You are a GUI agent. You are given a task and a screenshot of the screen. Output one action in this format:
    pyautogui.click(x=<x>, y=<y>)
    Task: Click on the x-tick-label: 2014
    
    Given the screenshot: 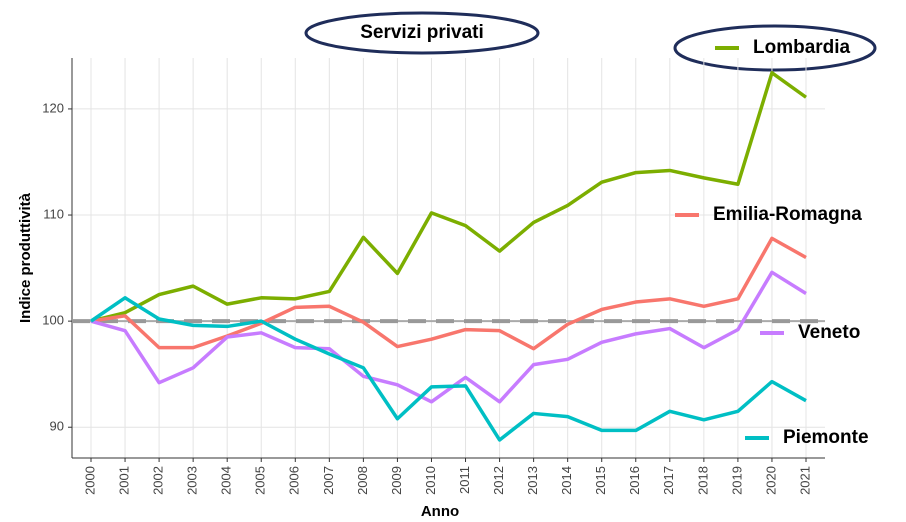 What is the action you would take?
    pyautogui.click(x=566, y=480)
    